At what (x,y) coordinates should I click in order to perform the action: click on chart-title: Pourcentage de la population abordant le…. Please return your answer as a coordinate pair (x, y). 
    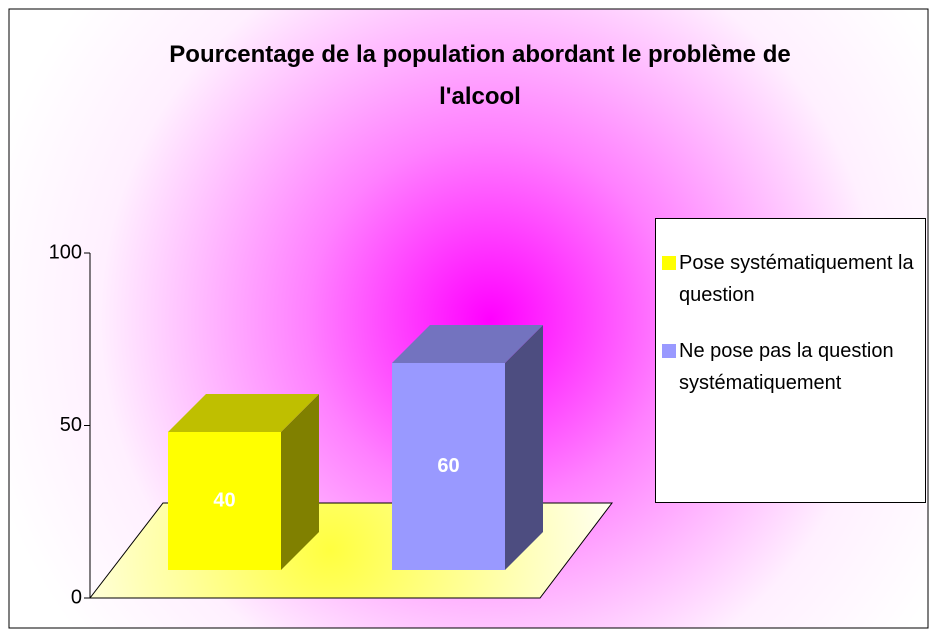
    Looking at the image, I should click on (480, 75).